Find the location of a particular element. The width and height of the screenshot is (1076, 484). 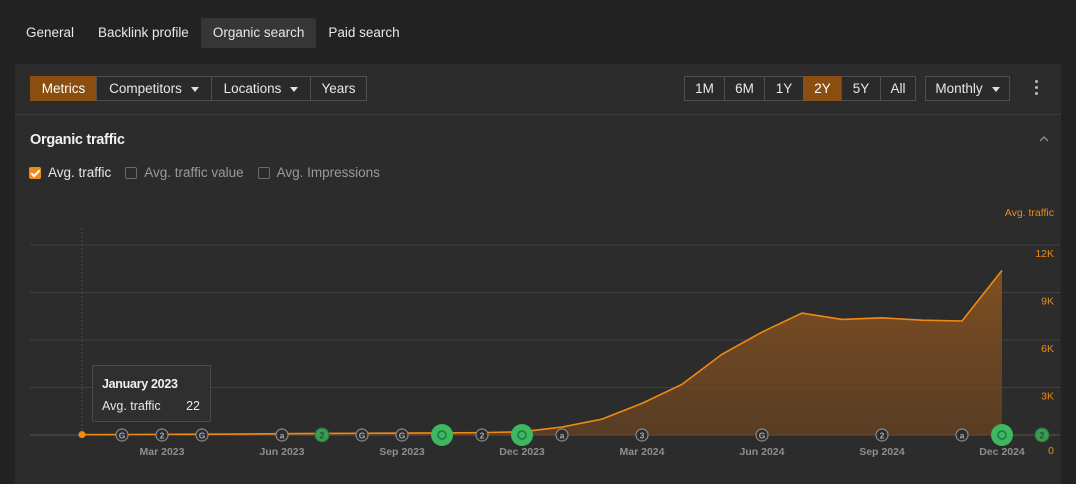

x-tick-label: Mar 2024 is located at coordinates (642, 452).